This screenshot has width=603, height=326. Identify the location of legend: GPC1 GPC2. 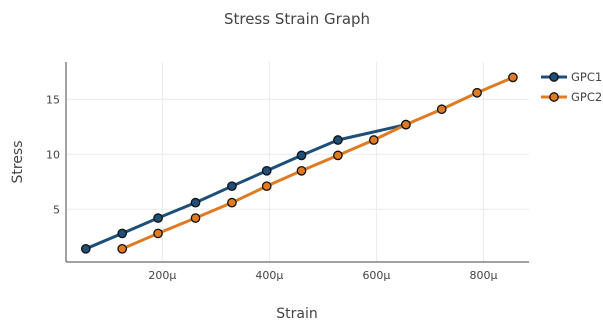
(571, 87).